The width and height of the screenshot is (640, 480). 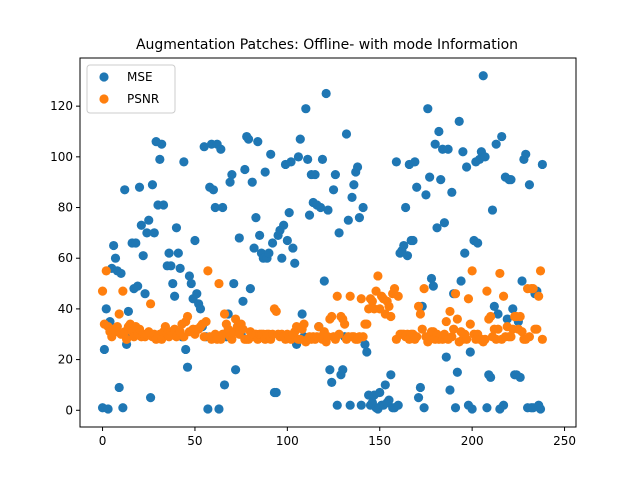 What do you see at coordinates (140, 77) in the screenshot?
I see `legend-label-mse: MSE` at bounding box center [140, 77].